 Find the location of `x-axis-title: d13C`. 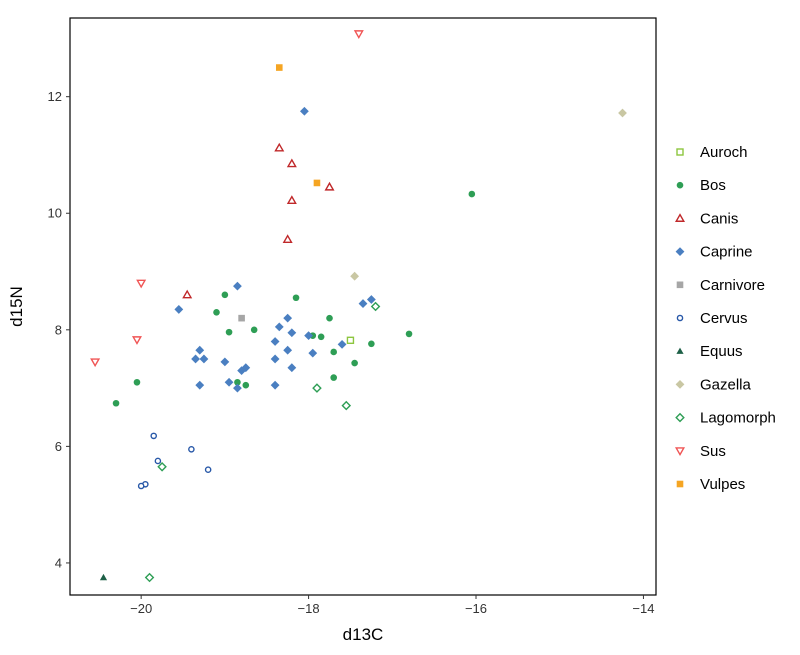

x-axis-title: d13C is located at coordinates (363, 634).